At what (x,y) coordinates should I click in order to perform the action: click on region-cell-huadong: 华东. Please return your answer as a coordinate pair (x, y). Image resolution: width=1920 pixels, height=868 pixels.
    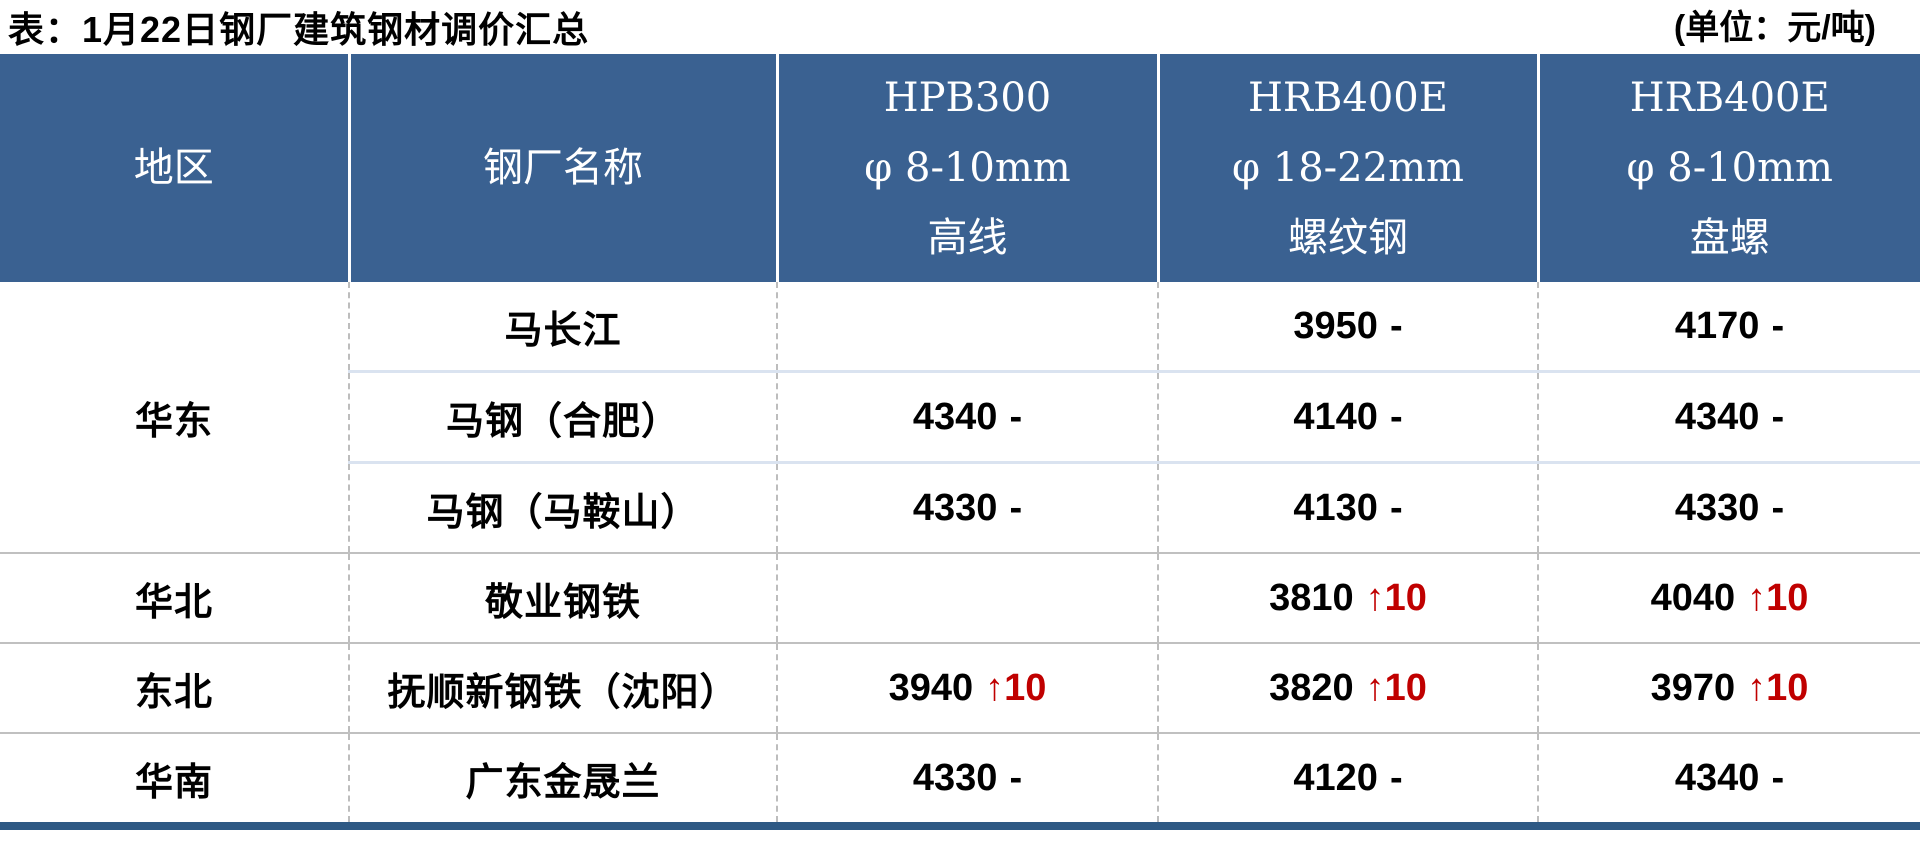
    Looking at the image, I should click on (174, 417).